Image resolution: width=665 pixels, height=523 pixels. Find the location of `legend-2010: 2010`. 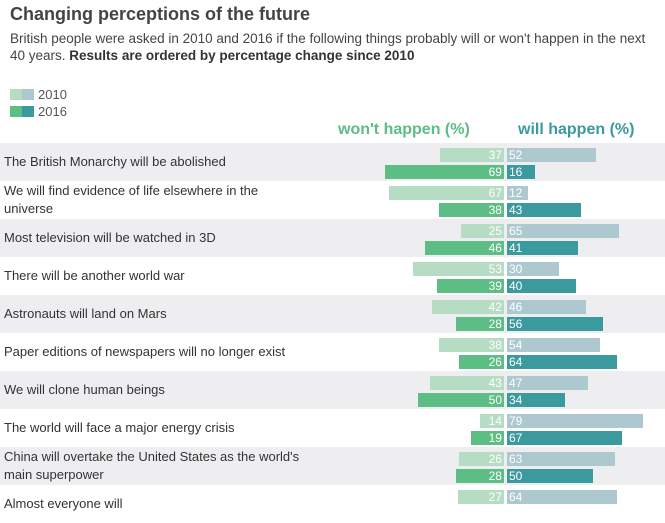

legend-2010: 2010 is located at coordinates (38, 94).